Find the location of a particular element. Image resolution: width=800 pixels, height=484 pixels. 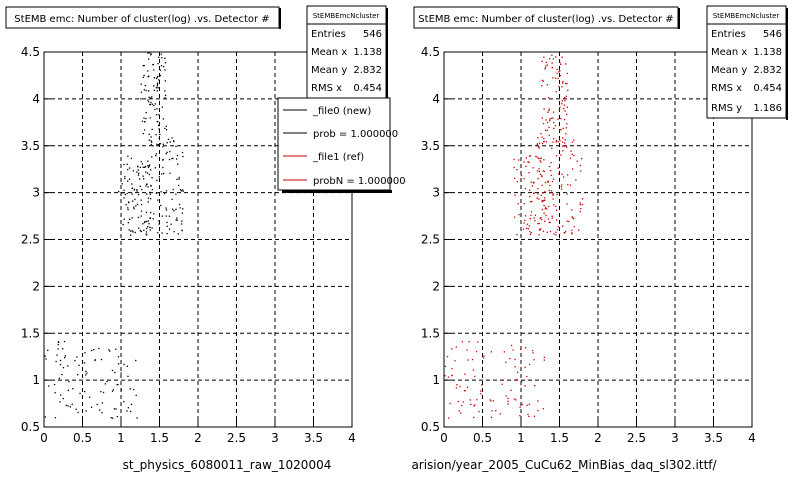

y-tick-label: 2.5 is located at coordinates (30, 240).